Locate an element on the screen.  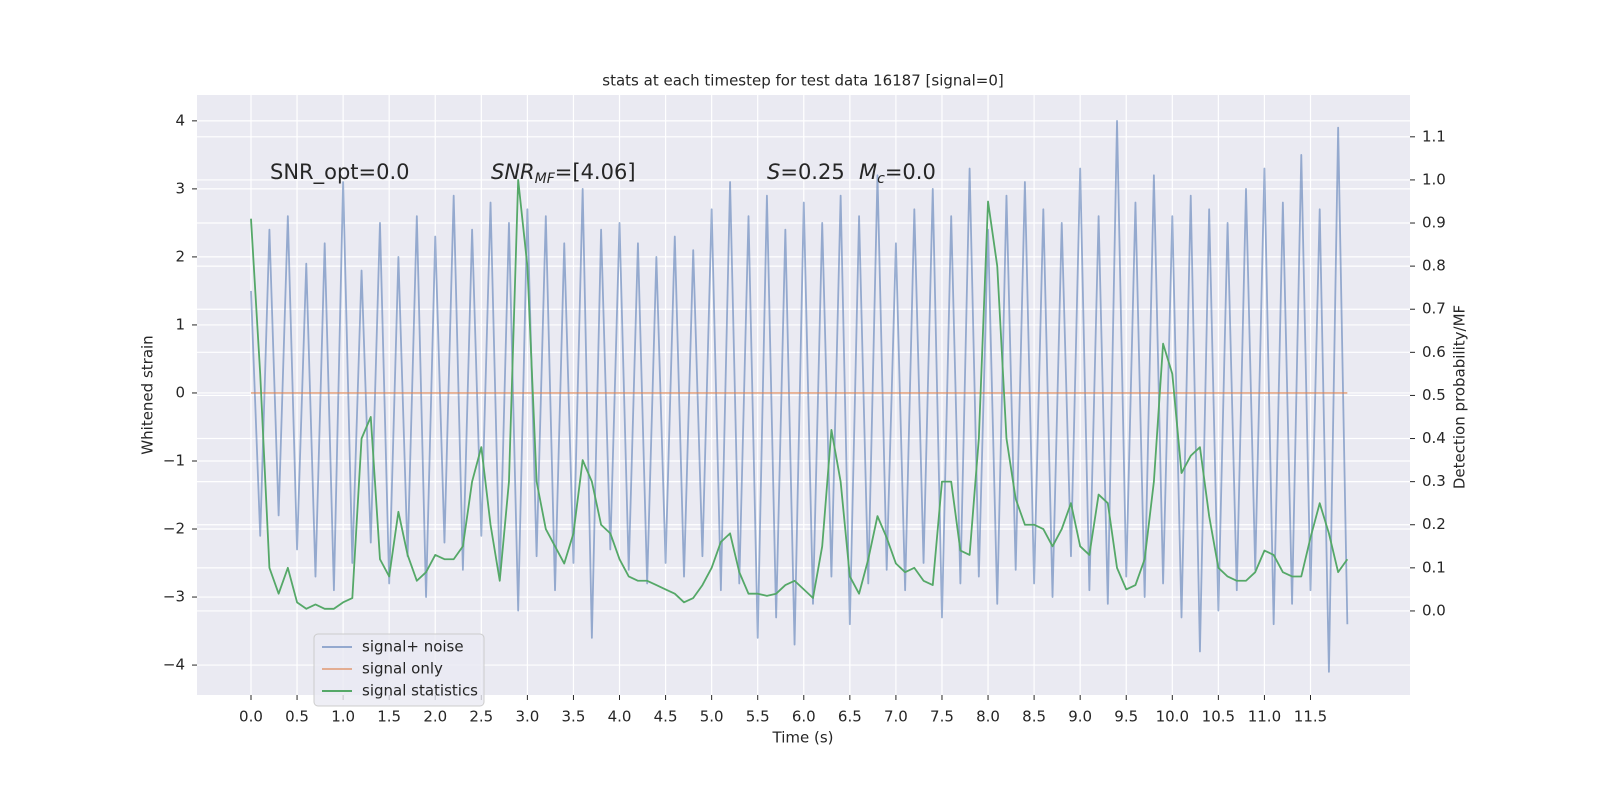
annotation: SNR_opt=0.0 is located at coordinates (340, 172).